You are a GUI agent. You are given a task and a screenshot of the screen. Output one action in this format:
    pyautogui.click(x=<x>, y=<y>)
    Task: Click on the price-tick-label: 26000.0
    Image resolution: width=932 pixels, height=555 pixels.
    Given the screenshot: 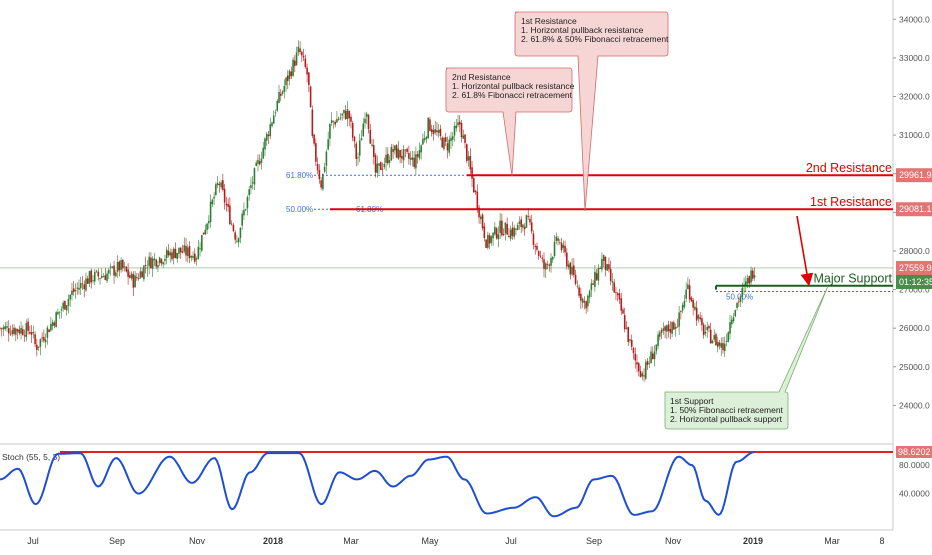 What is the action you would take?
    pyautogui.click(x=914, y=328)
    